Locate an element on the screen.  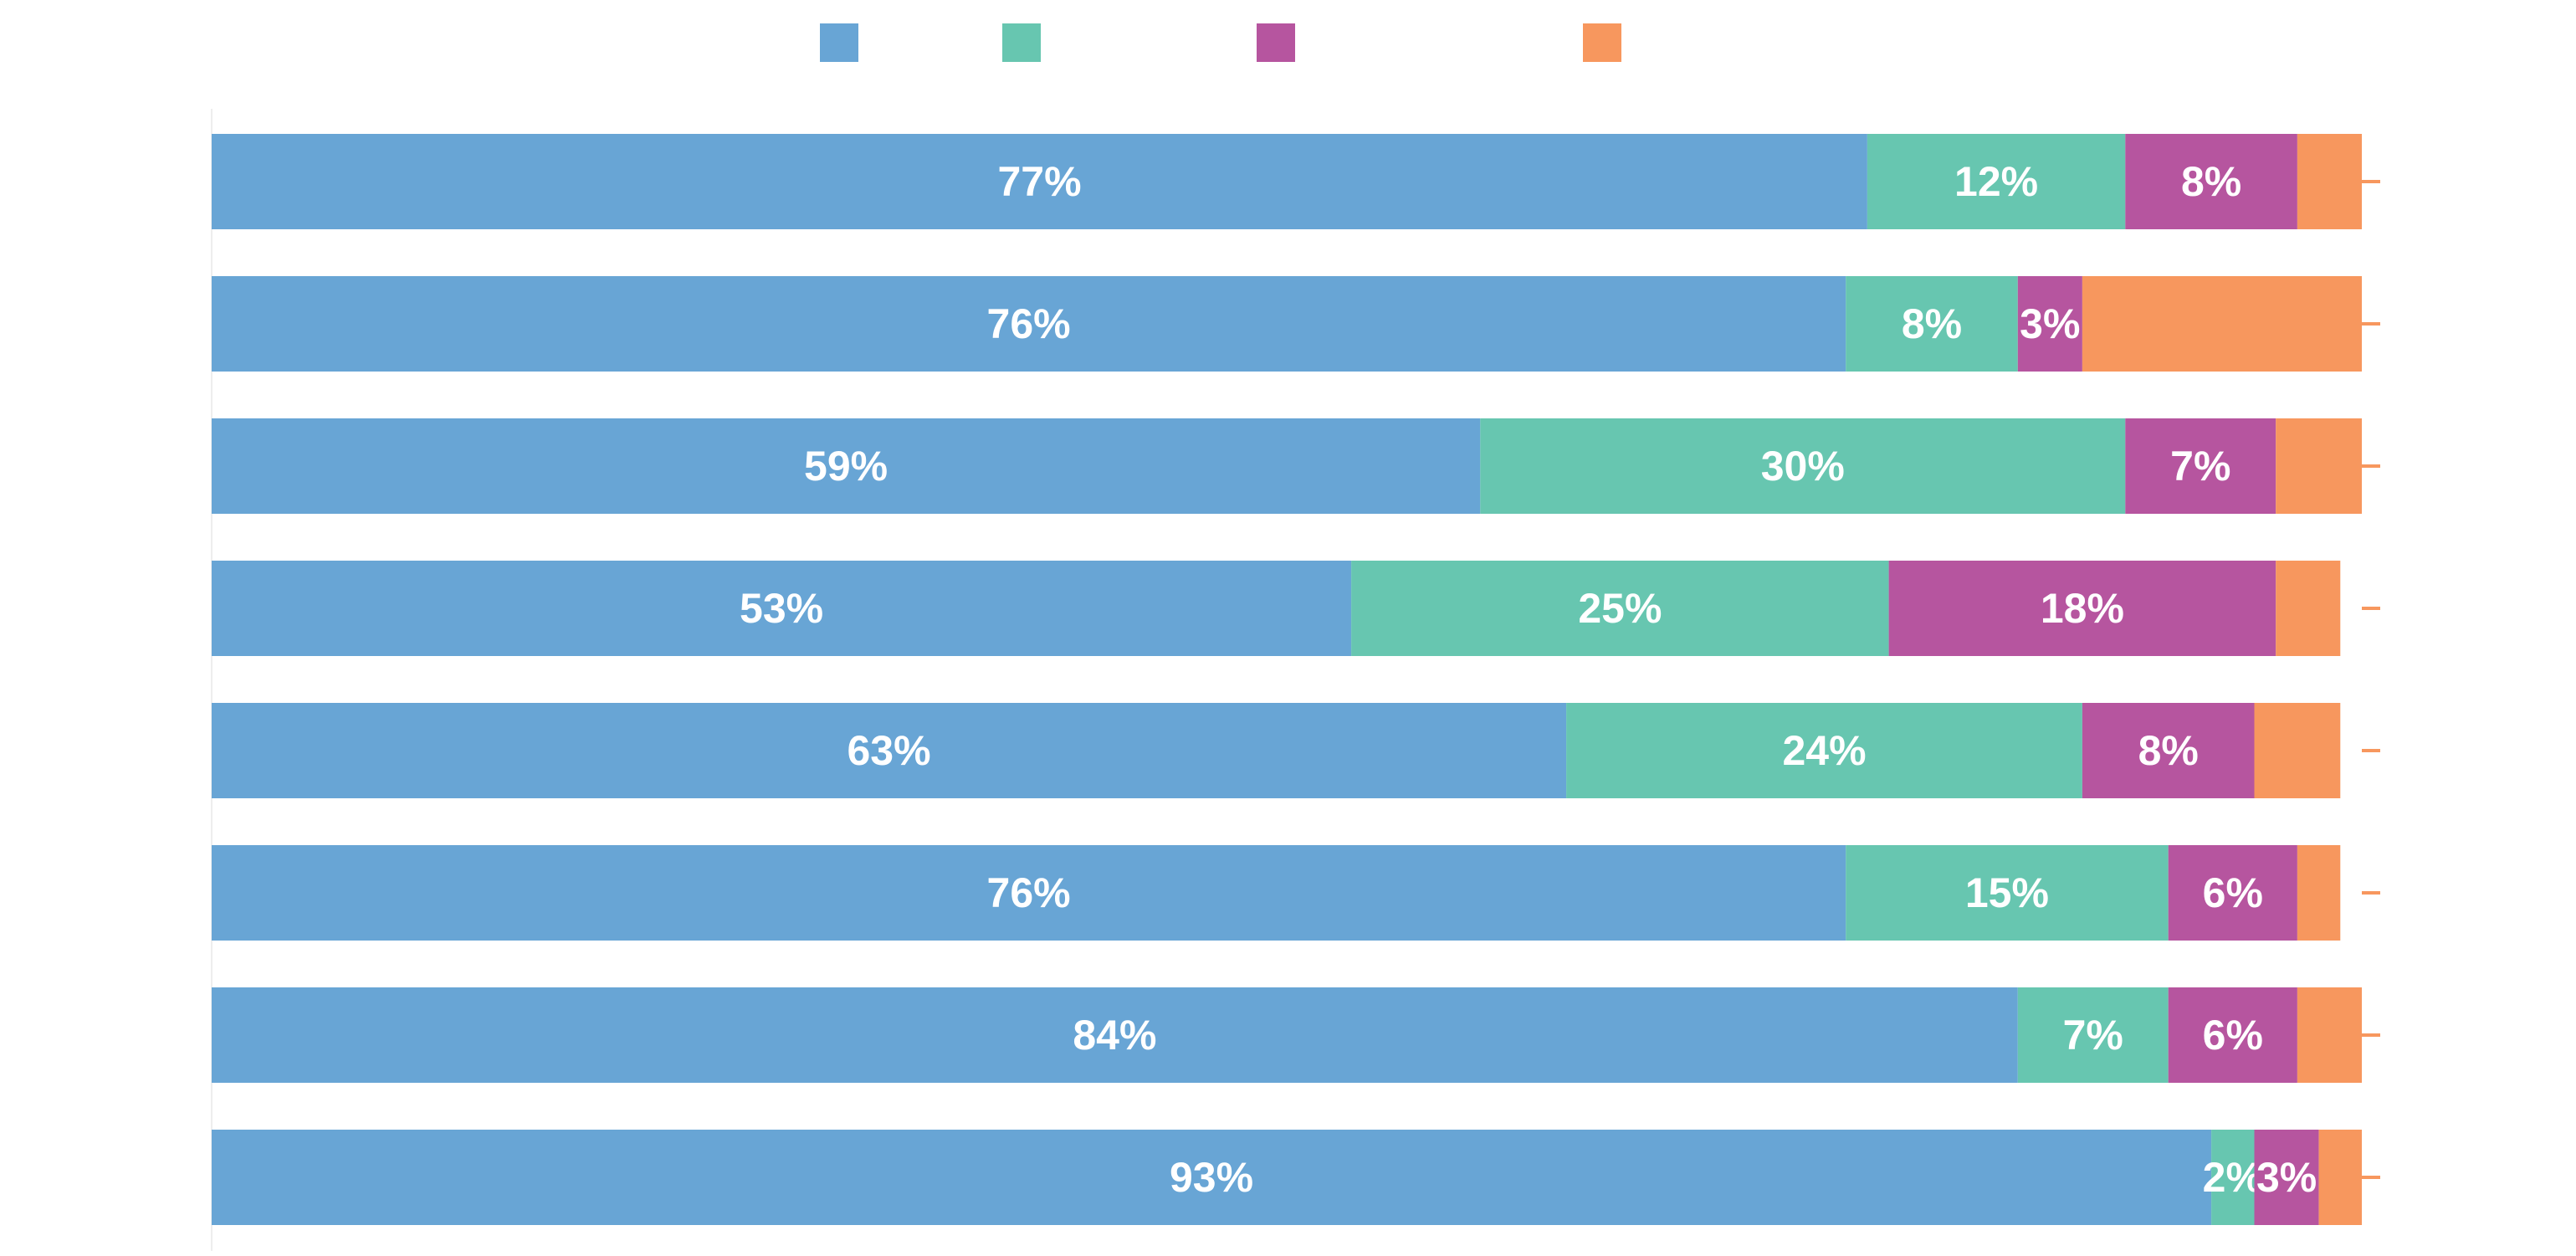
bar-row-2: 76% 8% 3% is located at coordinates (1287, 324).